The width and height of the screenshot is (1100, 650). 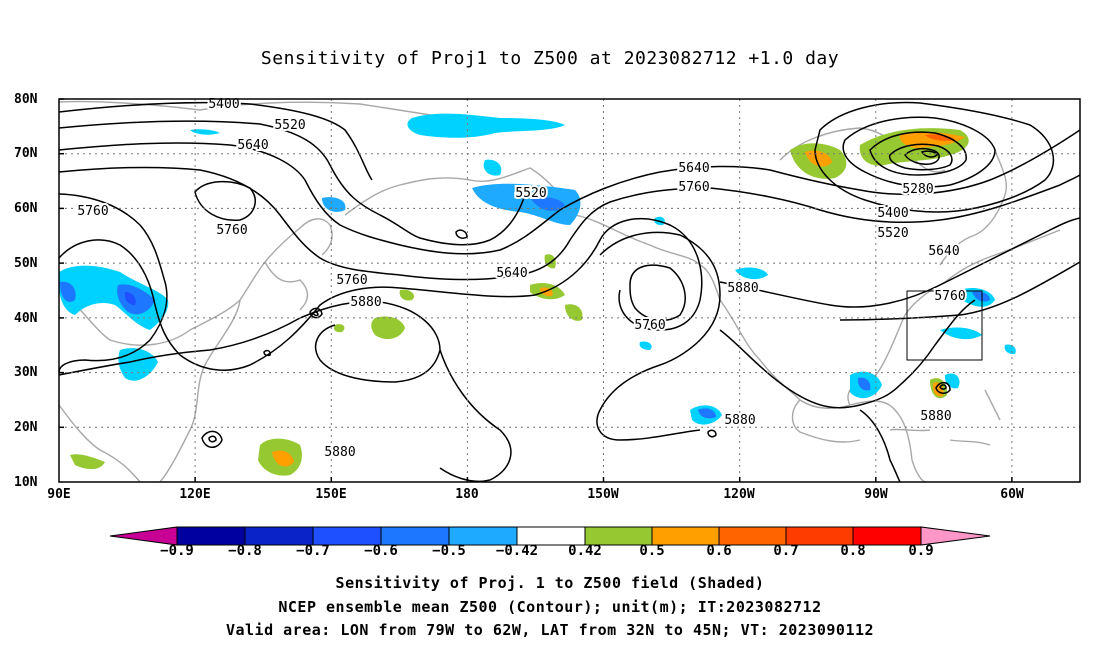 What do you see at coordinates (917, 189) in the screenshot?
I see `contour-label: 5280` at bounding box center [917, 189].